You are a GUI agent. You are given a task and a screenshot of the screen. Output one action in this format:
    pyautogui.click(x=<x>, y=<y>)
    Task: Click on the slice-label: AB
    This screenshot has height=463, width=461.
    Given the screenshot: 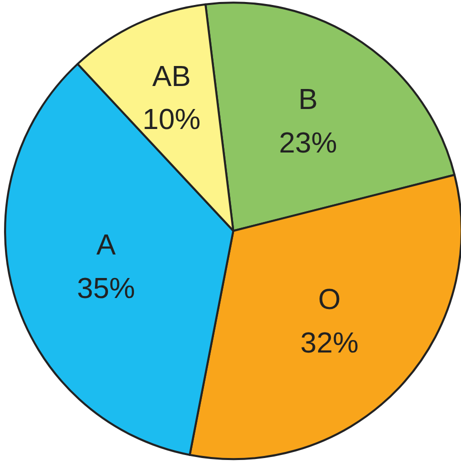 What is the action you would take?
    pyautogui.click(x=171, y=76)
    